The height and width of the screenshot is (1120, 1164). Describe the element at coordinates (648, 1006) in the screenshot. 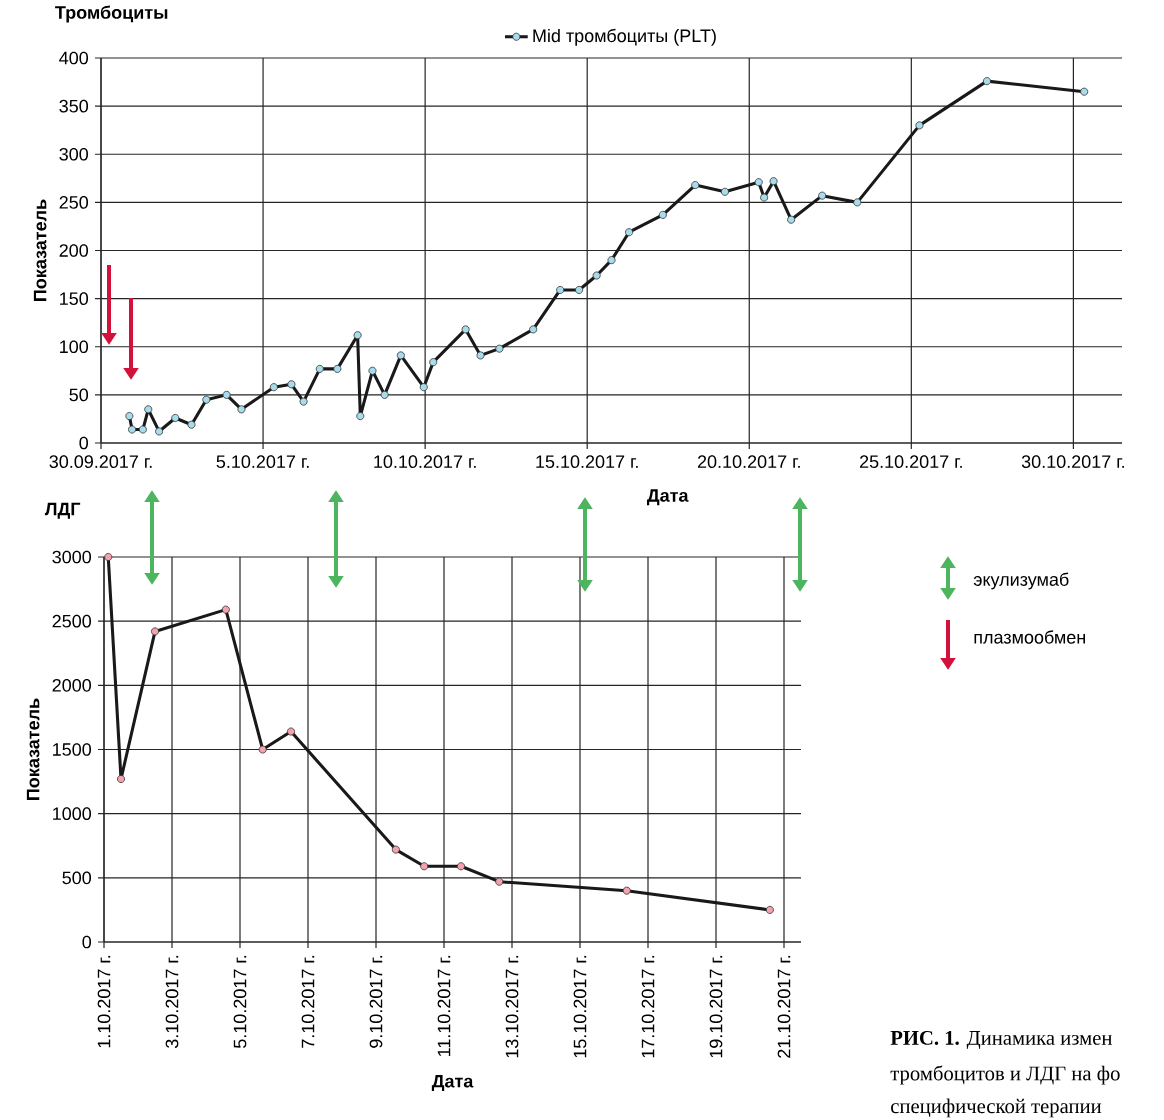

I see `x-tick-label: 17.10.2017 г.` at that location.